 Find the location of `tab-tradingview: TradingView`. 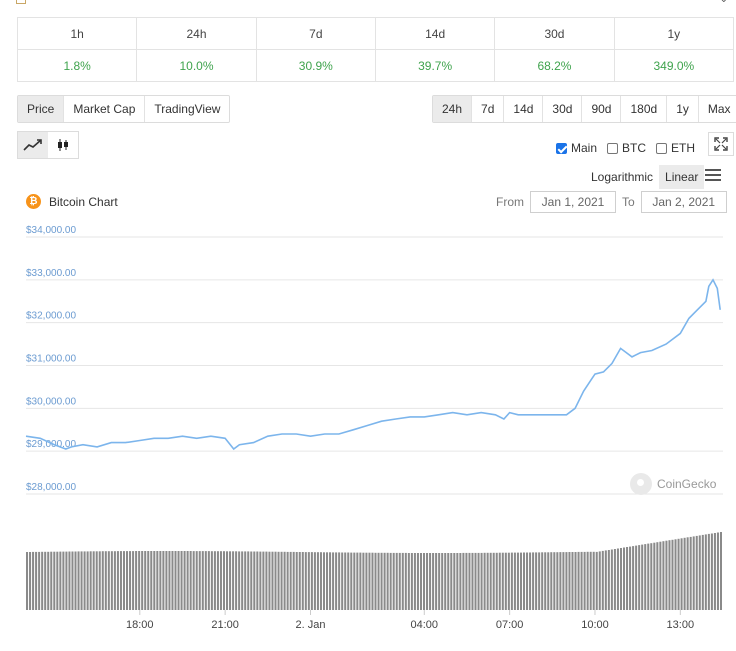

tab-tradingview: TradingView is located at coordinates (187, 109).